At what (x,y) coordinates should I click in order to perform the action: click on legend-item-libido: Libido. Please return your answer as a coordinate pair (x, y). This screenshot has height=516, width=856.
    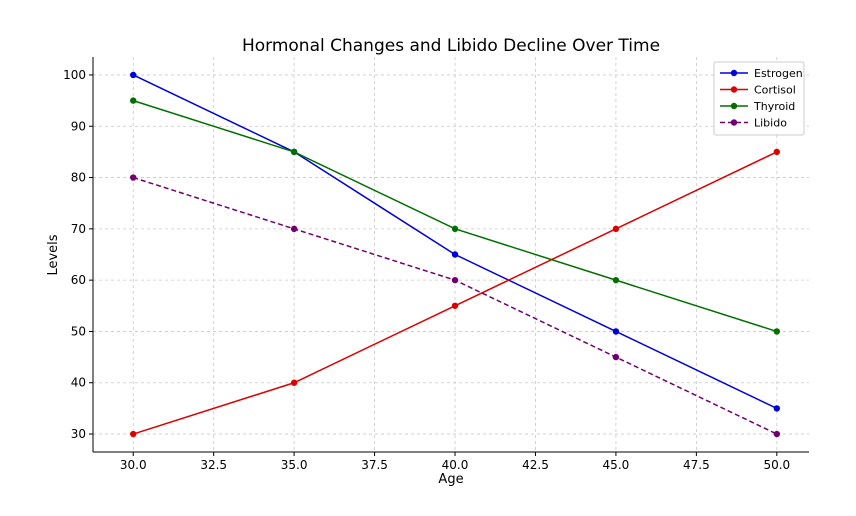
    Looking at the image, I should click on (753, 123).